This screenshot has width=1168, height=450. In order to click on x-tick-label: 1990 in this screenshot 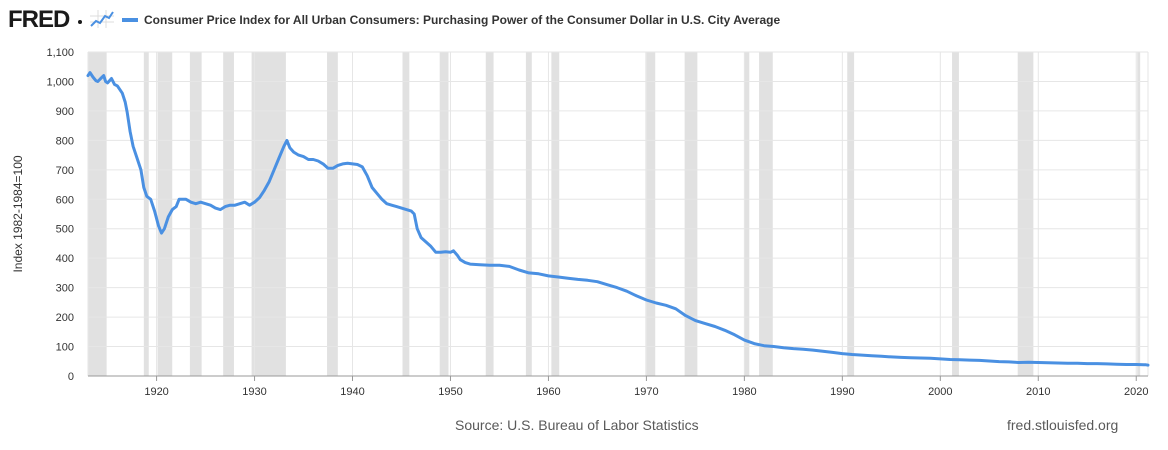, I will do `click(842, 392)`.